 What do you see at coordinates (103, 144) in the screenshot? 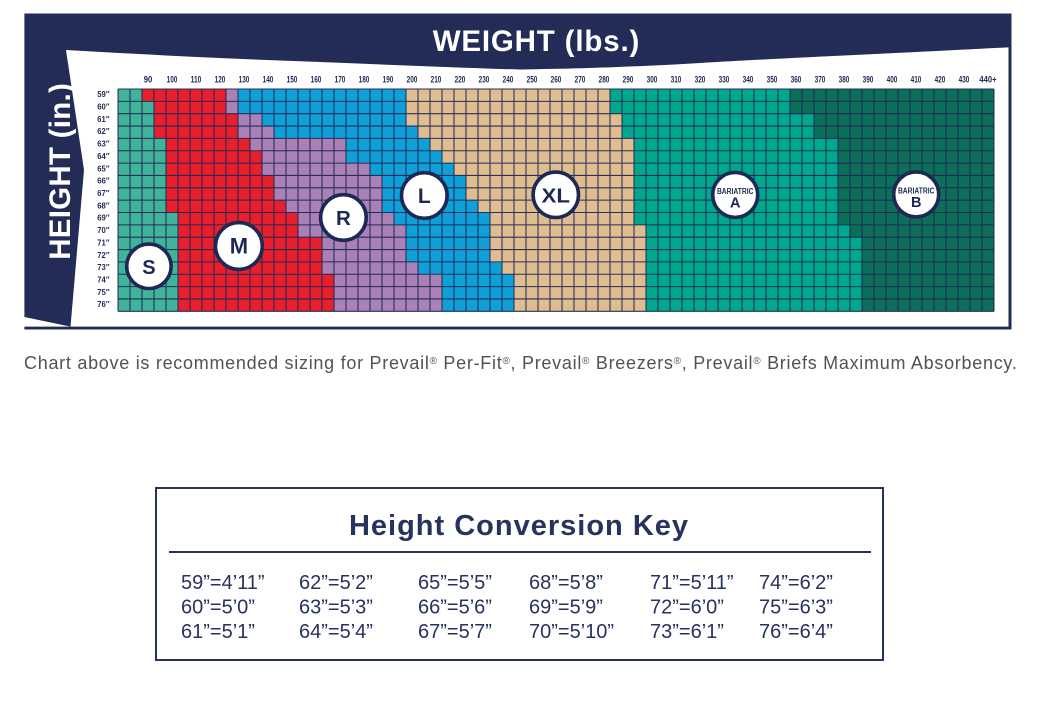
I see `svg-text: 63″` at bounding box center [103, 144].